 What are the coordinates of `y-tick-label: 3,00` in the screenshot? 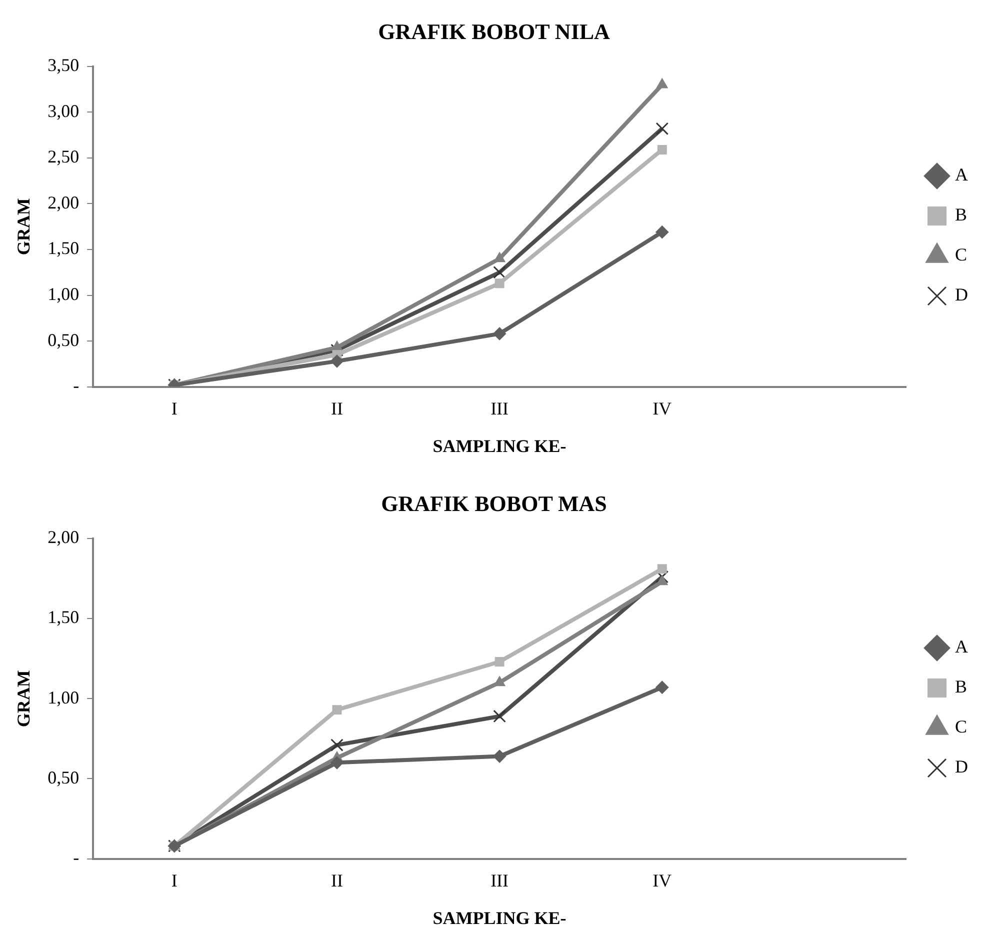 It's located at (64, 110).